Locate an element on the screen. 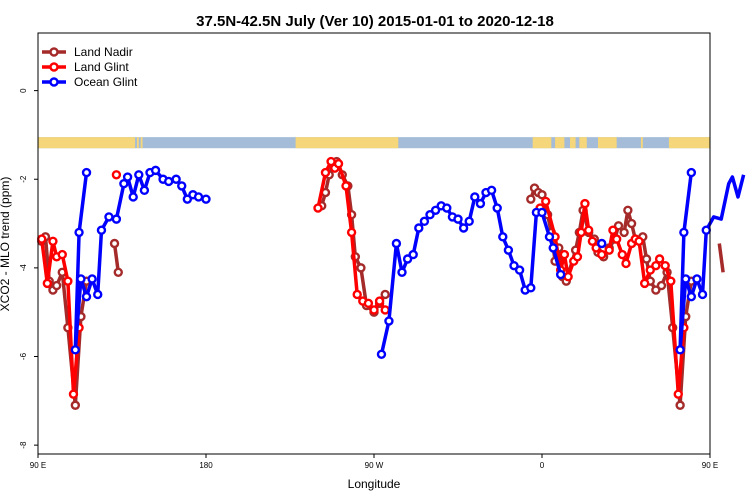  legend-label: Land Nadir is located at coordinates (103, 52).